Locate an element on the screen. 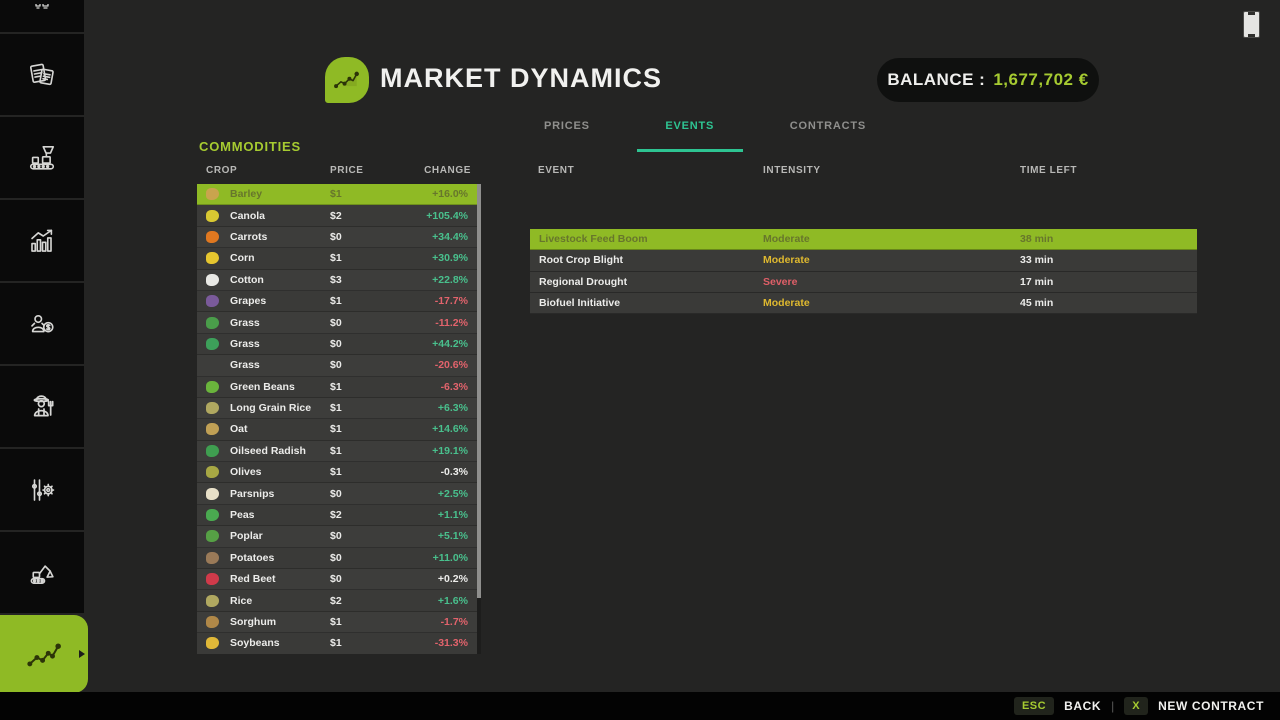  crop-price: $3 is located at coordinates (336, 279).